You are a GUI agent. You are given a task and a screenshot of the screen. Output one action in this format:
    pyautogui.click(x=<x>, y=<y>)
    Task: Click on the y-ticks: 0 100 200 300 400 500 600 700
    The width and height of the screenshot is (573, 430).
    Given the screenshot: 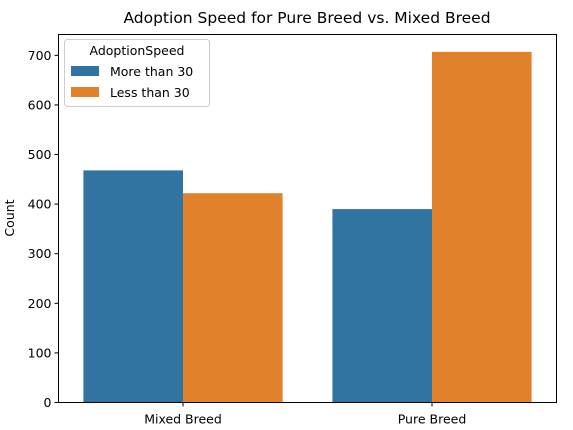 What is the action you would take?
    pyautogui.click(x=43, y=229)
    